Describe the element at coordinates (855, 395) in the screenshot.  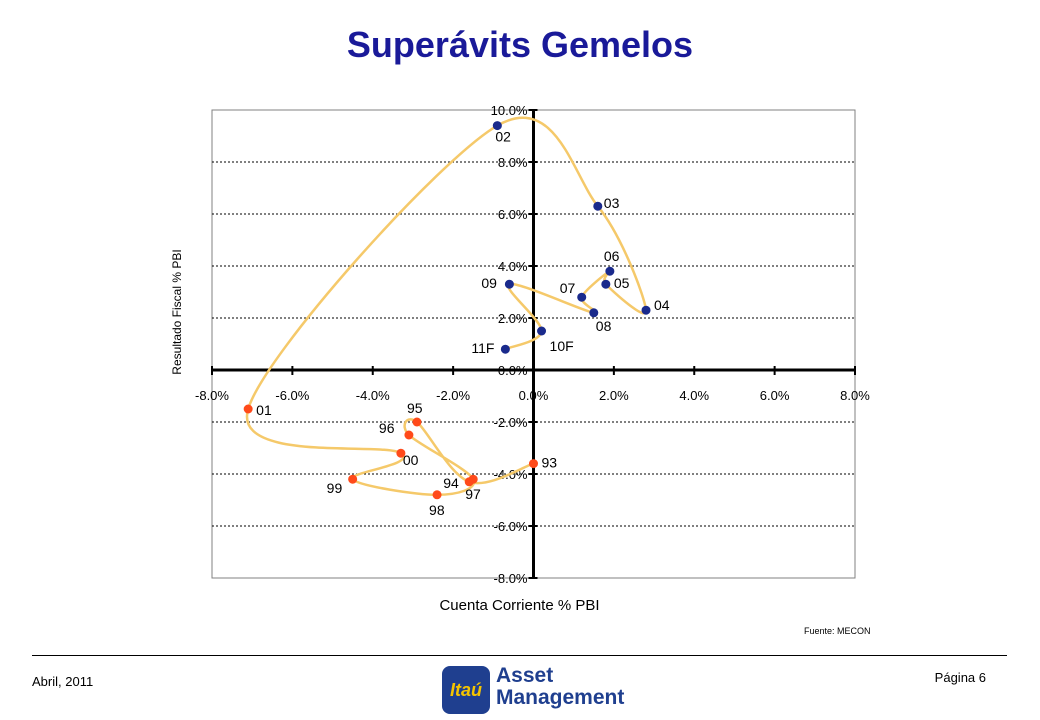
I see `x-tick-label: 8.0%` at that location.